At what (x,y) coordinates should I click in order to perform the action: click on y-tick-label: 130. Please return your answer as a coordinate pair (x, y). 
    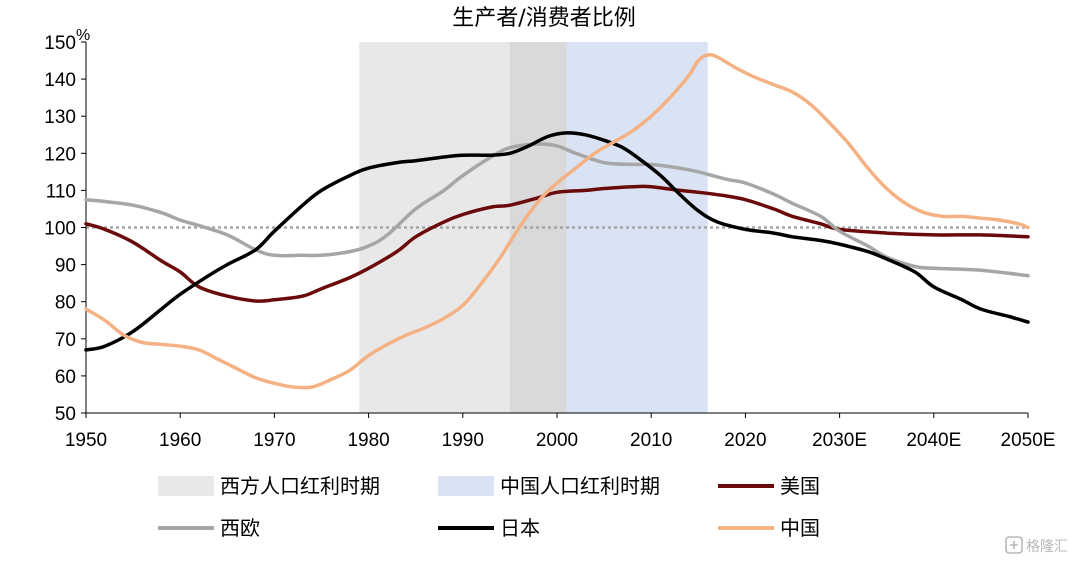
    Looking at the image, I should click on (60, 117).